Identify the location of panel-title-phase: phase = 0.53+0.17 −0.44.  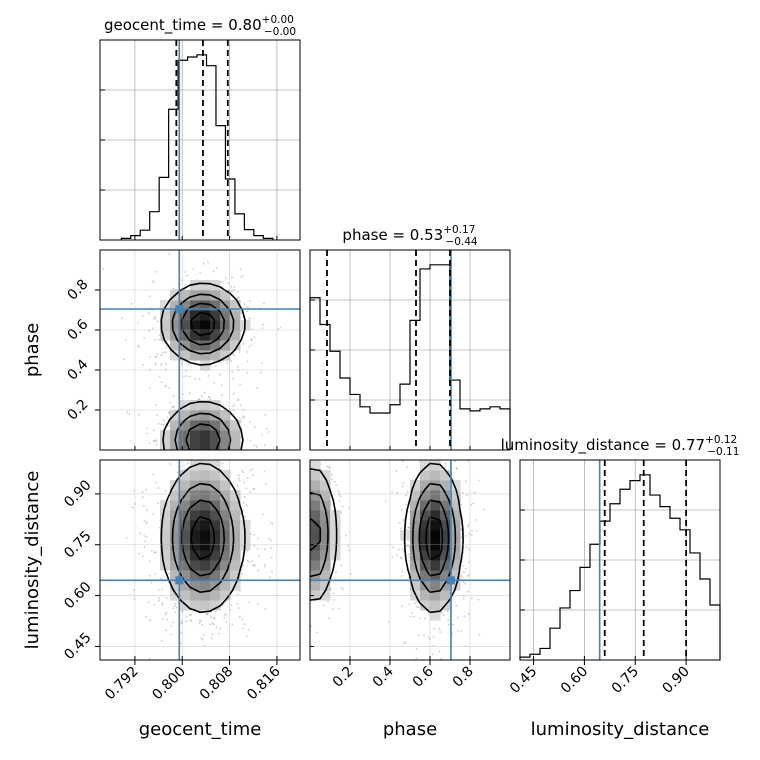
(409, 236).